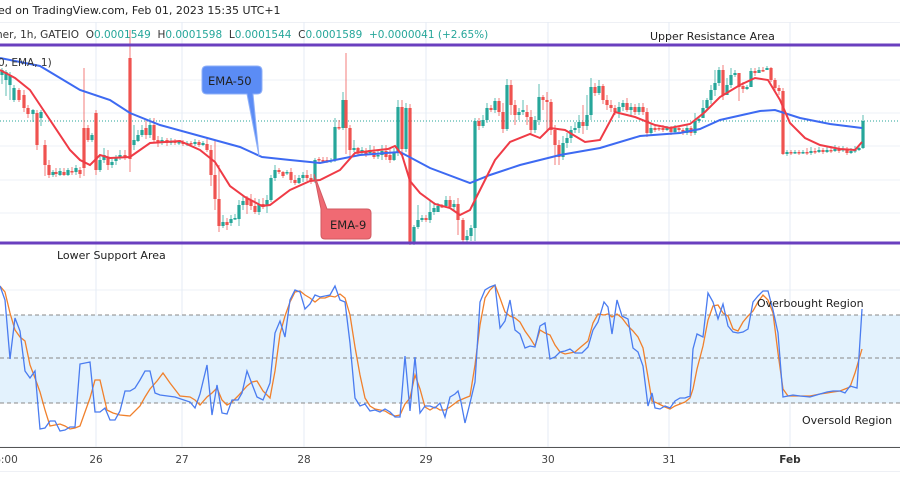 The image size is (900, 500). What do you see at coordinates (334, 35) in the screenshot?
I see `close-value: 0.0001589` at bounding box center [334, 35].